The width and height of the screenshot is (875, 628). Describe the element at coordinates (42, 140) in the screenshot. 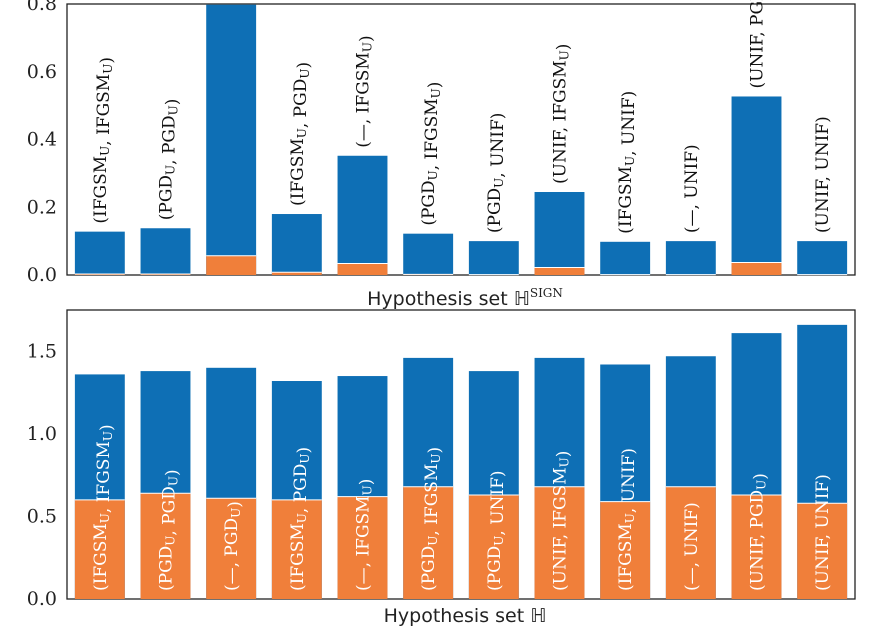

I see `y-tick-label: 0.4` at that location.